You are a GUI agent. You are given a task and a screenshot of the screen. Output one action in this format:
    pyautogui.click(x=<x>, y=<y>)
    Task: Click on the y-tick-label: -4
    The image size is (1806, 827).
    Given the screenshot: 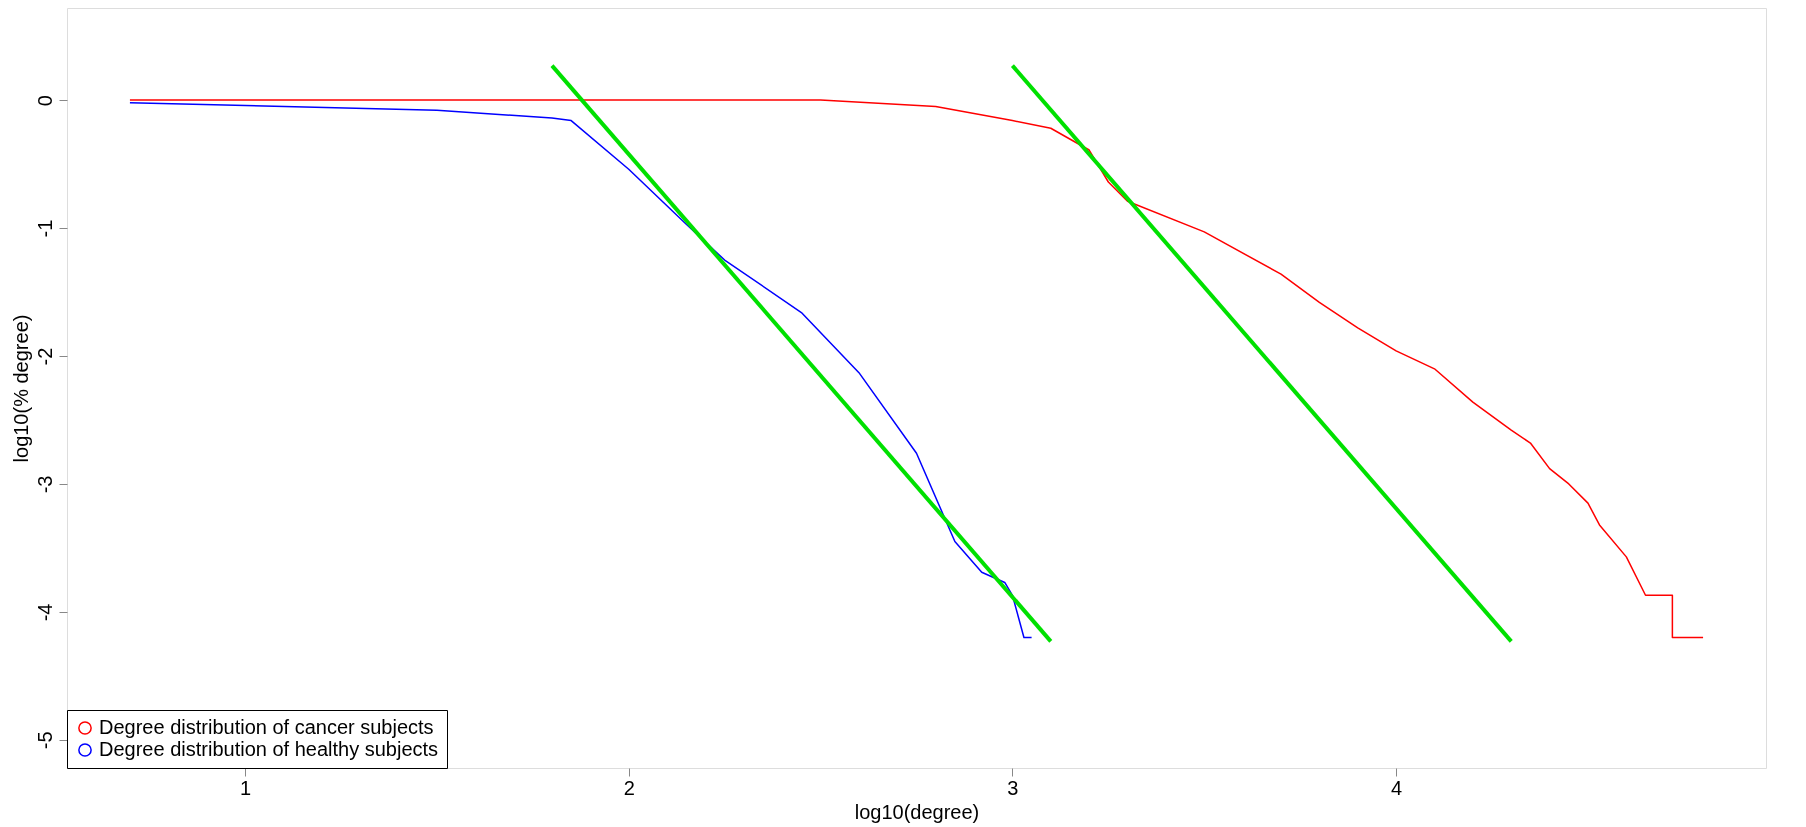 What is the action you would take?
    pyautogui.click(x=44, y=612)
    